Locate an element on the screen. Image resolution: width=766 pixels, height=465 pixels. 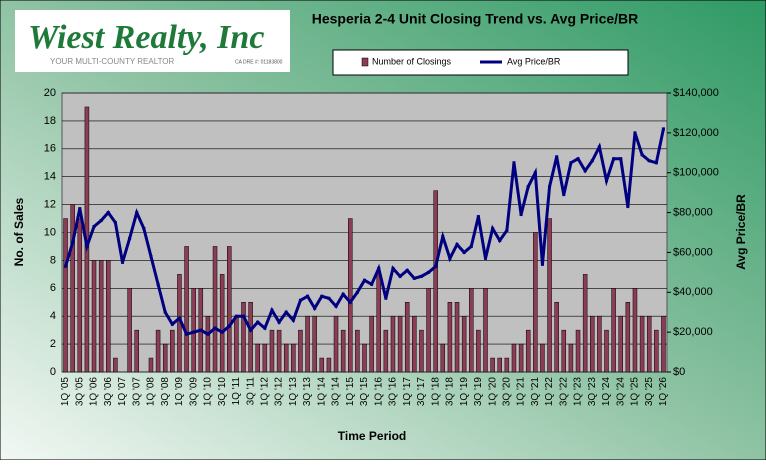
x-tick-label: 3Q '10 is located at coordinates (222, 392).